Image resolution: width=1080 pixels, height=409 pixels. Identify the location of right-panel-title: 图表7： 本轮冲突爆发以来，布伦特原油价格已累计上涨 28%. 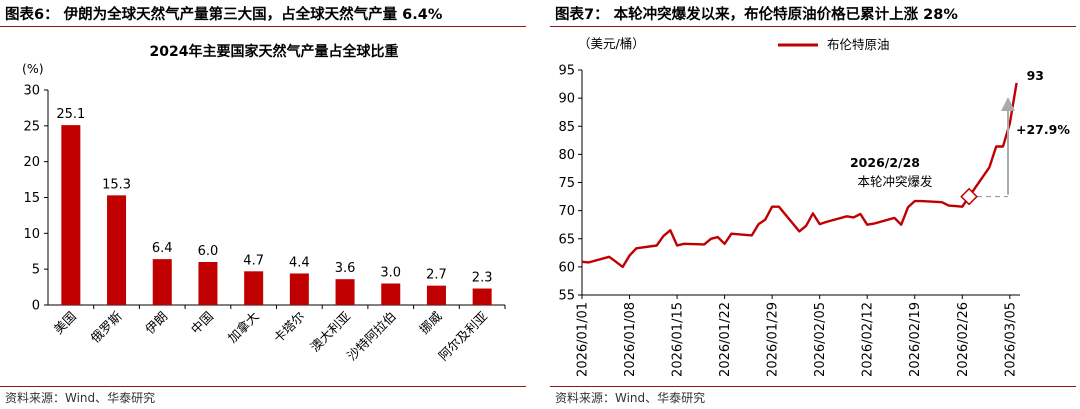
(756, 15).